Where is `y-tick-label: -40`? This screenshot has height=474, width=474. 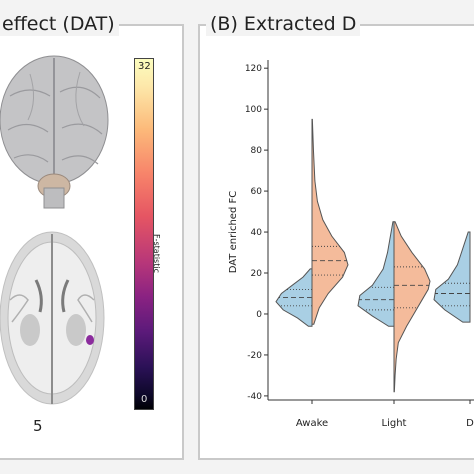 y-tick-label: -40 is located at coordinates (254, 397).